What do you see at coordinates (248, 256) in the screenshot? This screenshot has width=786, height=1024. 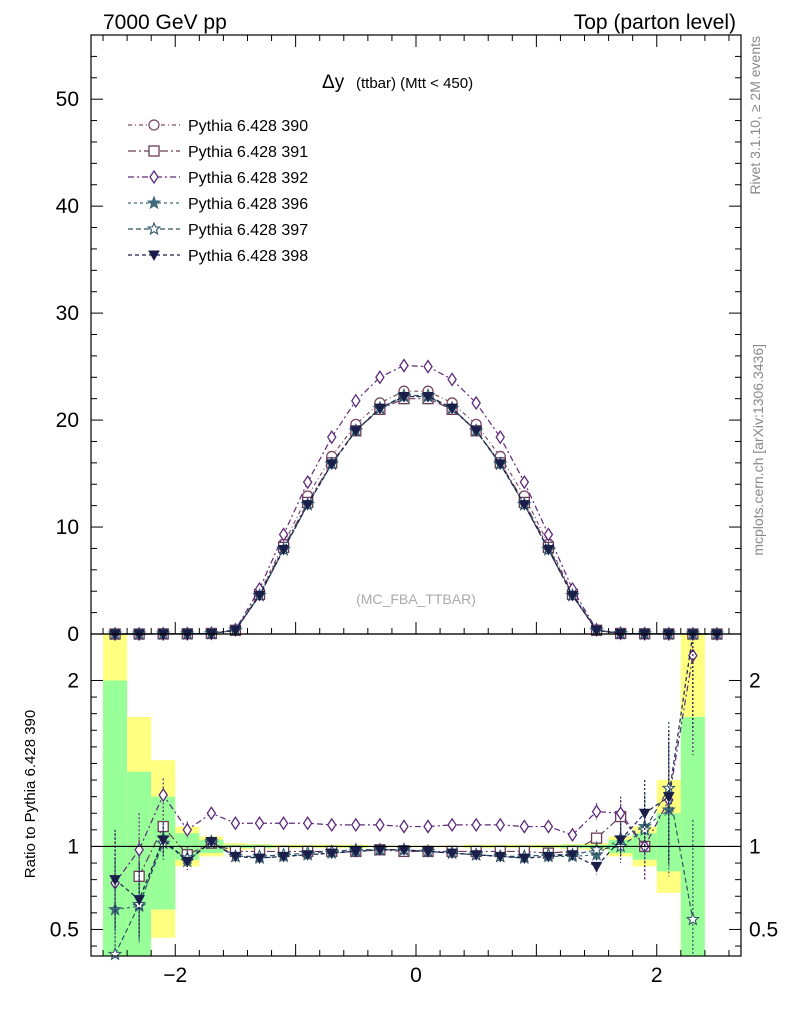 I see `legend-label: Pythia 6.428 398` at bounding box center [248, 256].